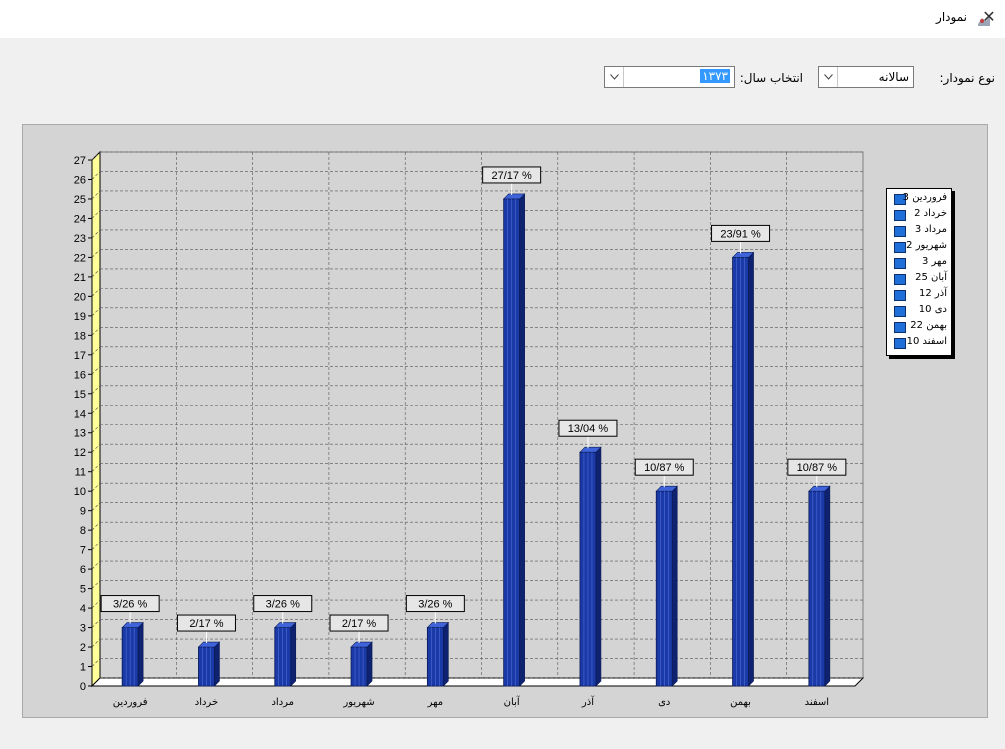 The image size is (1005, 749). Describe the element at coordinates (919, 279) in the screenshot. I see `legend-item: آبان 25` at that location.